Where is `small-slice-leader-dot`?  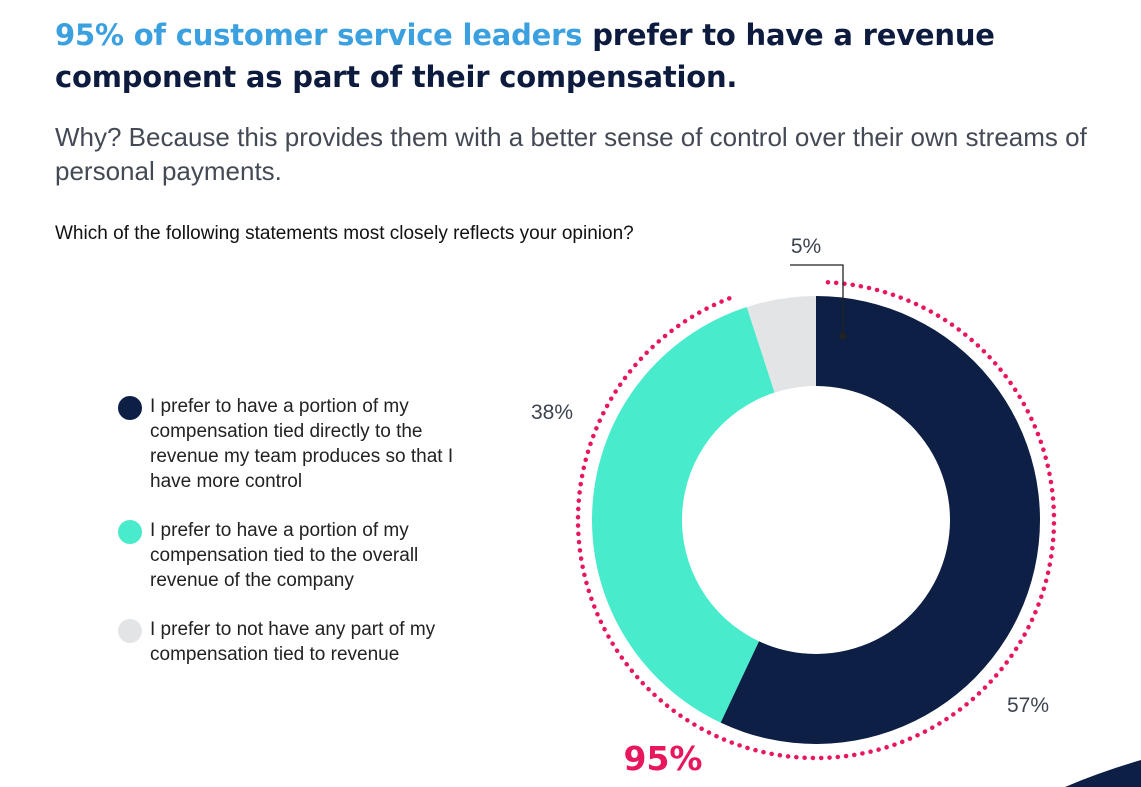 small-slice-leader-dot is located at coordinates (843, 336).